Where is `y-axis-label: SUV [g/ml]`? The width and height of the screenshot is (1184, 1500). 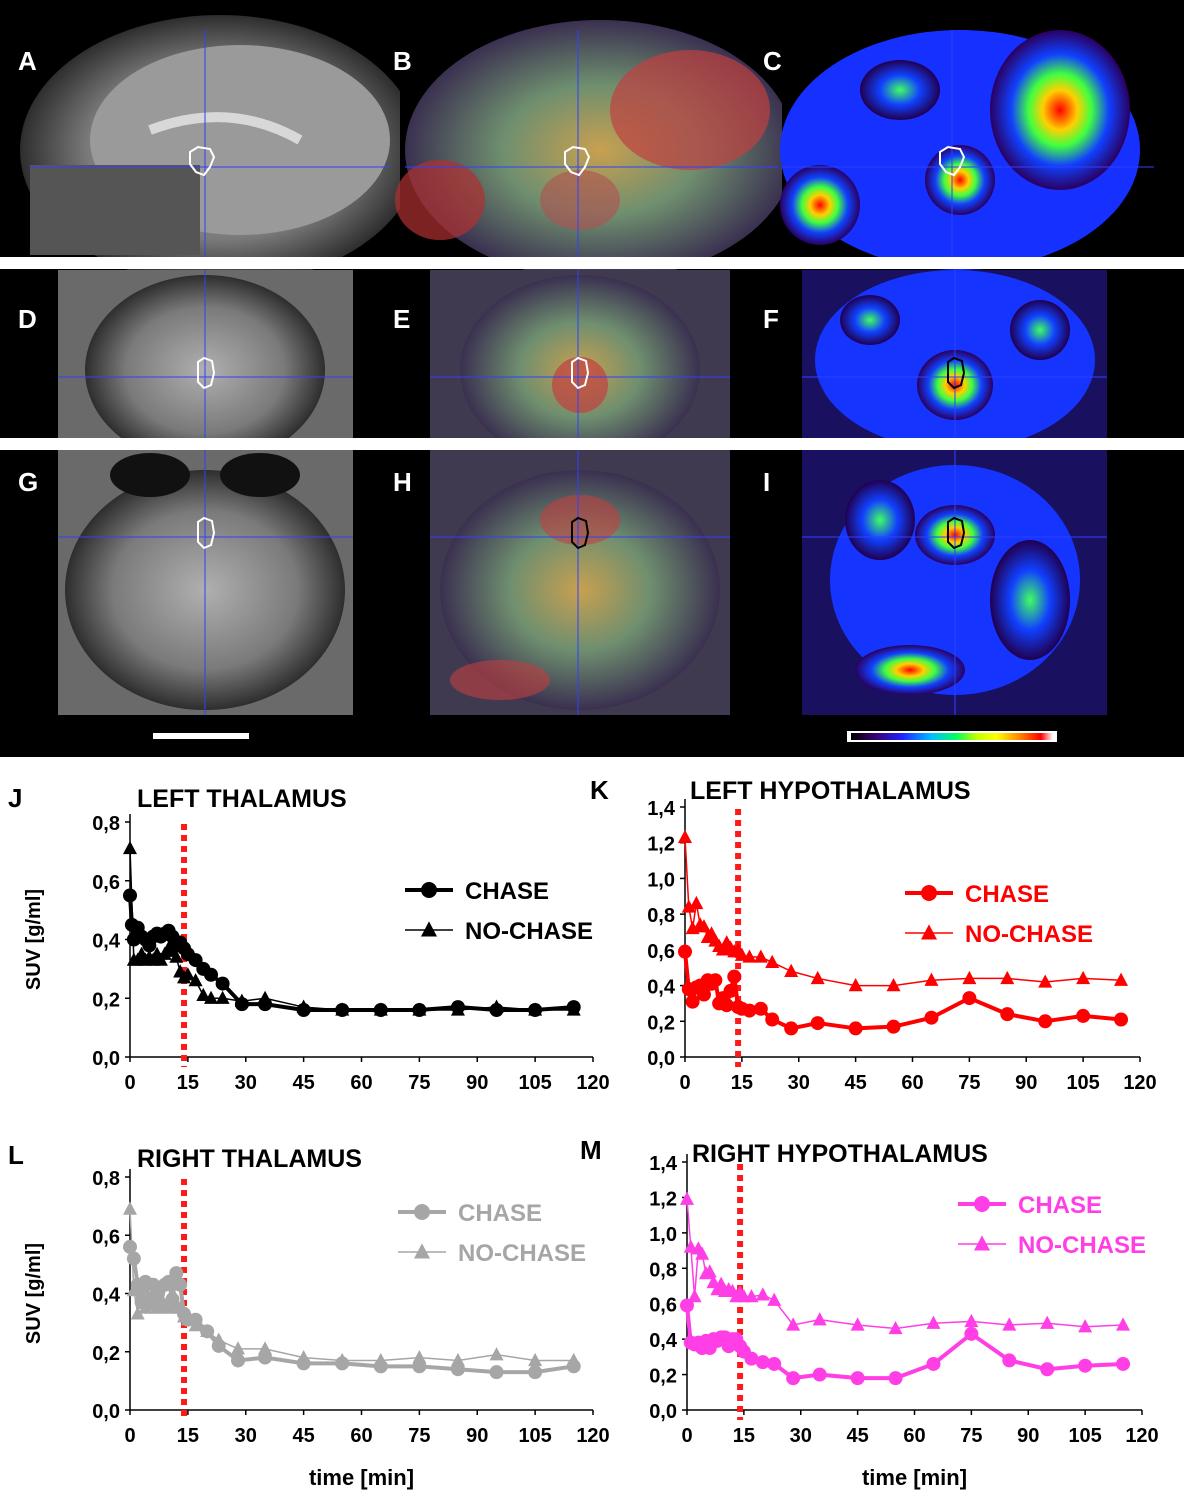
y-axis-label: SUV [g/ml] is located at coordinates (34, 1293).